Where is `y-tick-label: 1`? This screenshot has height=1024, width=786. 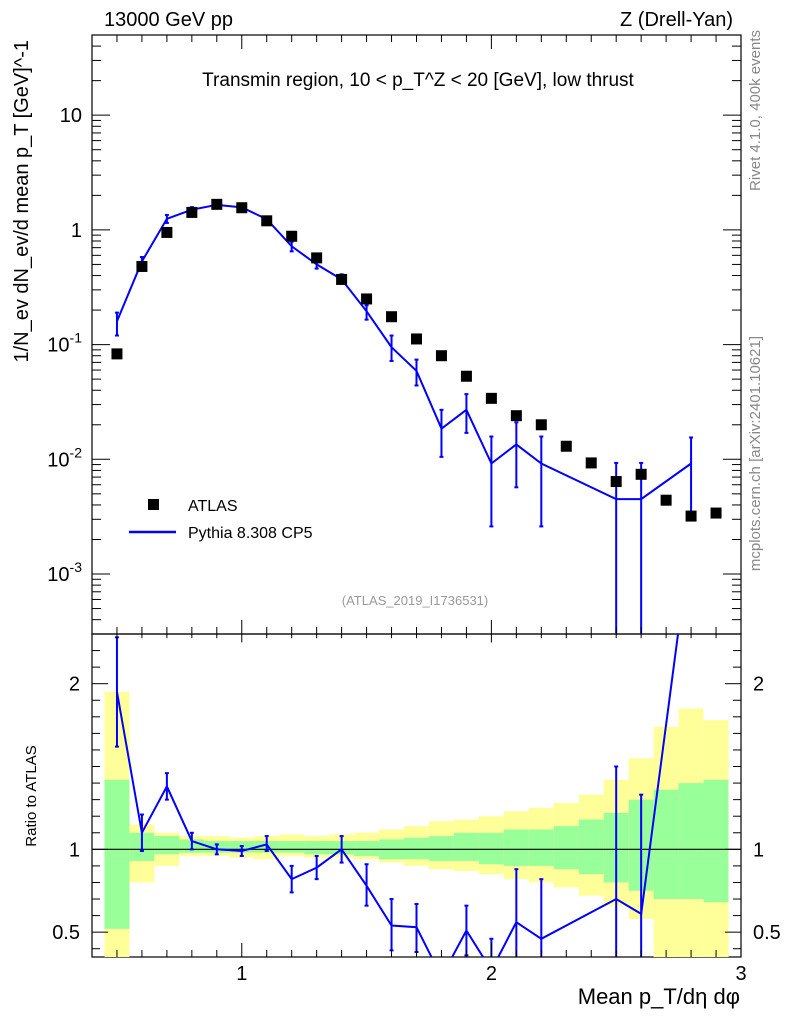
y-tick-label: 1 is located at coordinates (76, 231).